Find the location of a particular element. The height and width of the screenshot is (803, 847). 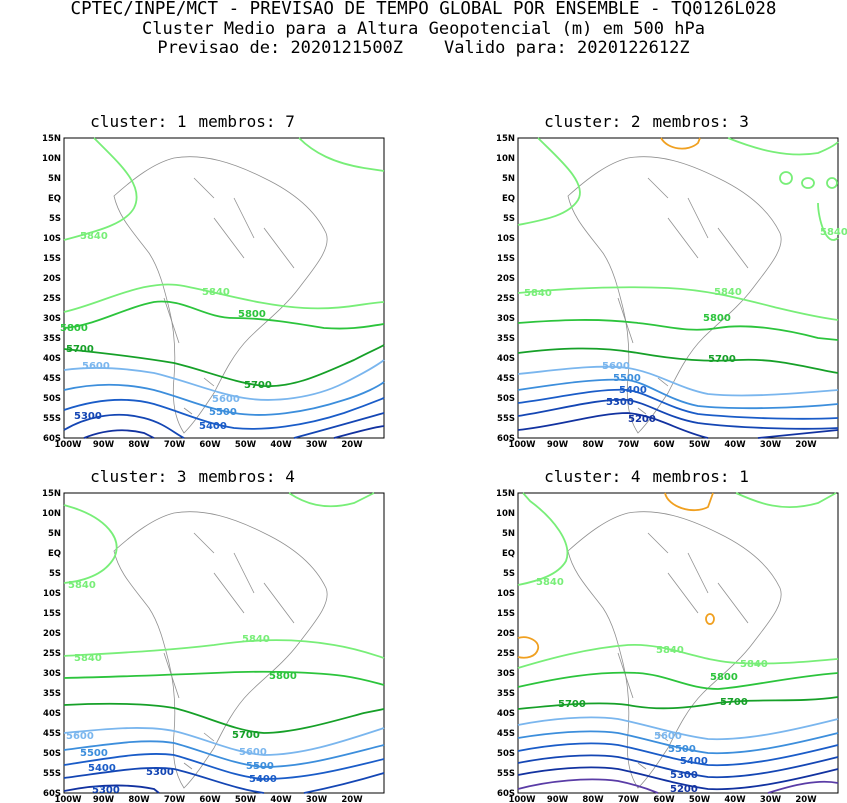

panel-title-members: membros: 3 is located at coordinates (700, 121).